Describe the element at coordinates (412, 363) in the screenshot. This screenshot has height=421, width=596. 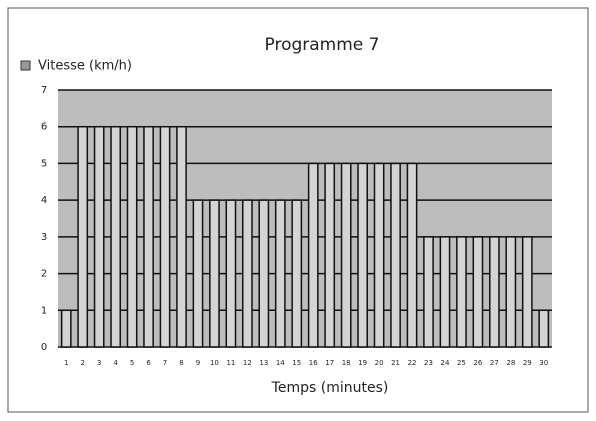
I see `x-tick-label: 22` at that location.